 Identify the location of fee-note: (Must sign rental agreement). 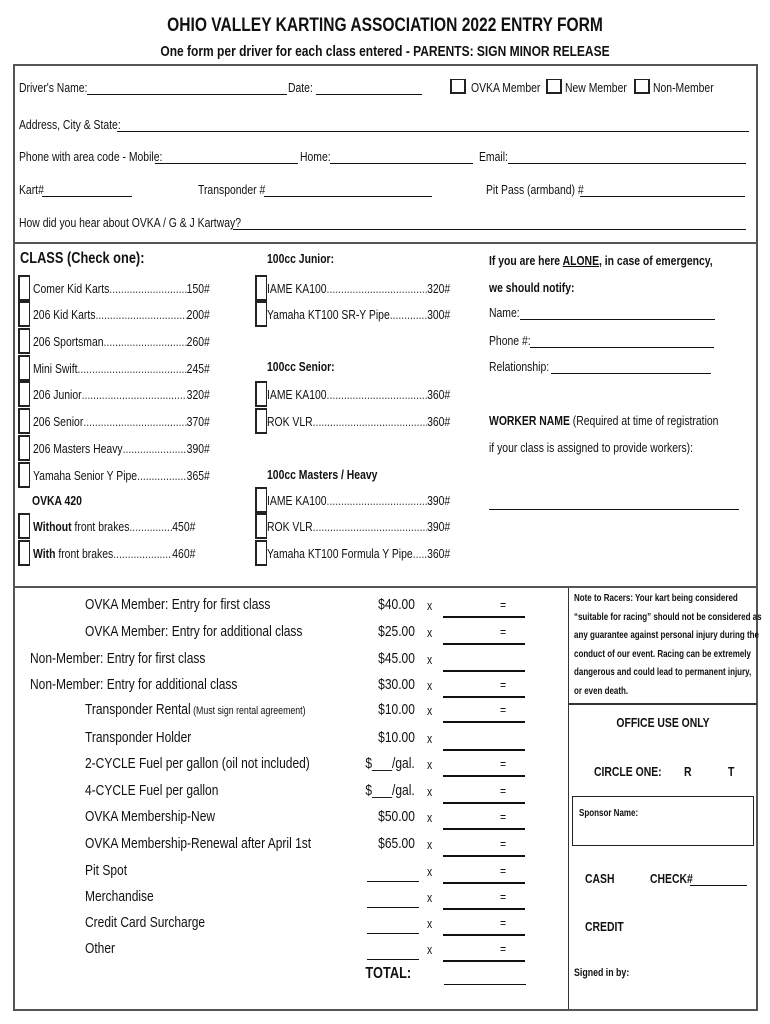
(248, 711).